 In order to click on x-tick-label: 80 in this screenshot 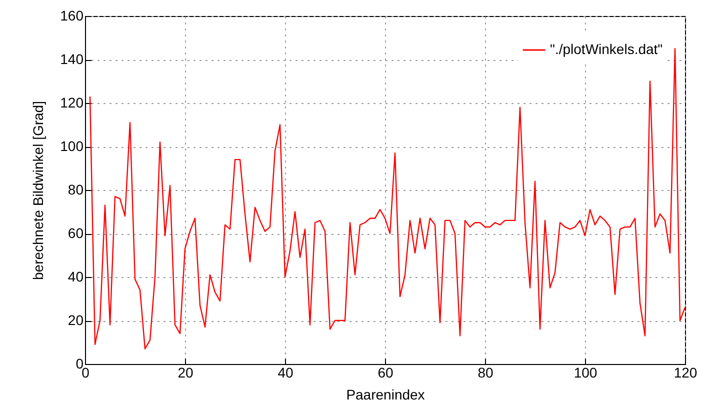, I will do `click(486, 372)`.